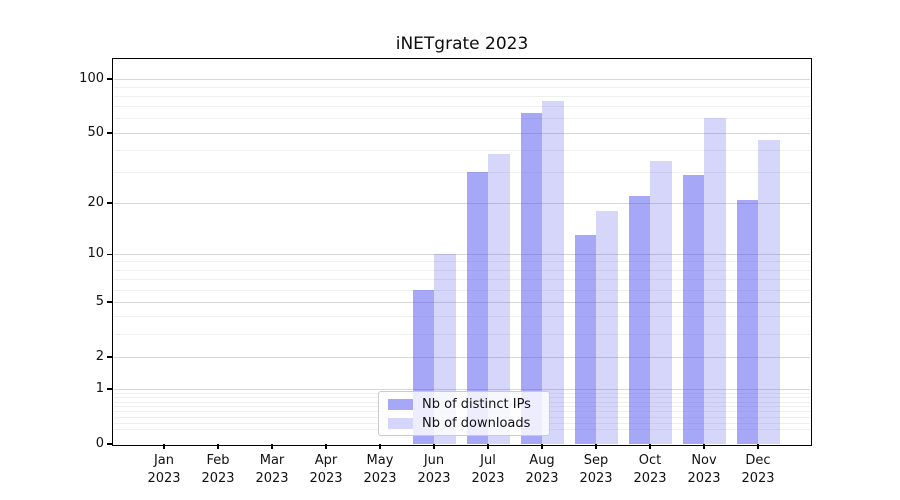 Image resolution: width=900 pixels, height=500 pixels. Describe the element at coordinates (99, 389) in the screenshot. I see `y-tick-label: 1` at that location.